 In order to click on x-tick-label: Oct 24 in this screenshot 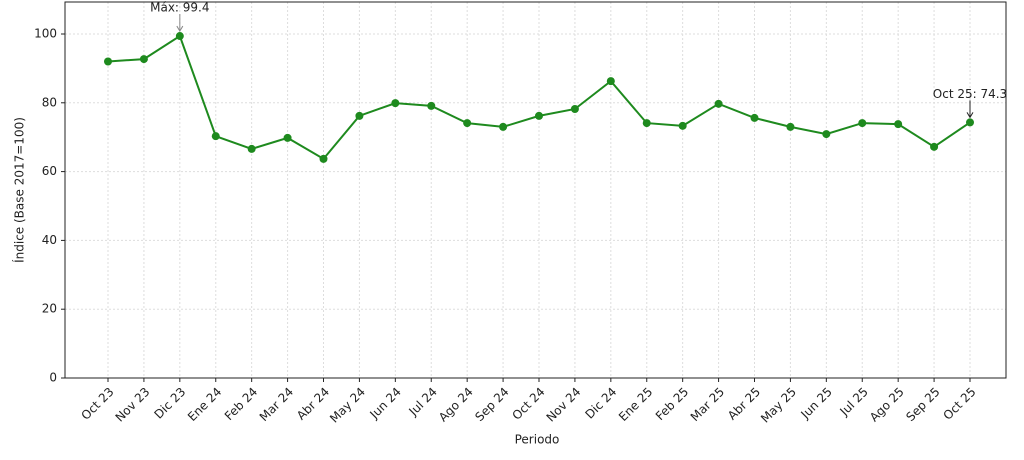, I will do `click(529, 404)`.